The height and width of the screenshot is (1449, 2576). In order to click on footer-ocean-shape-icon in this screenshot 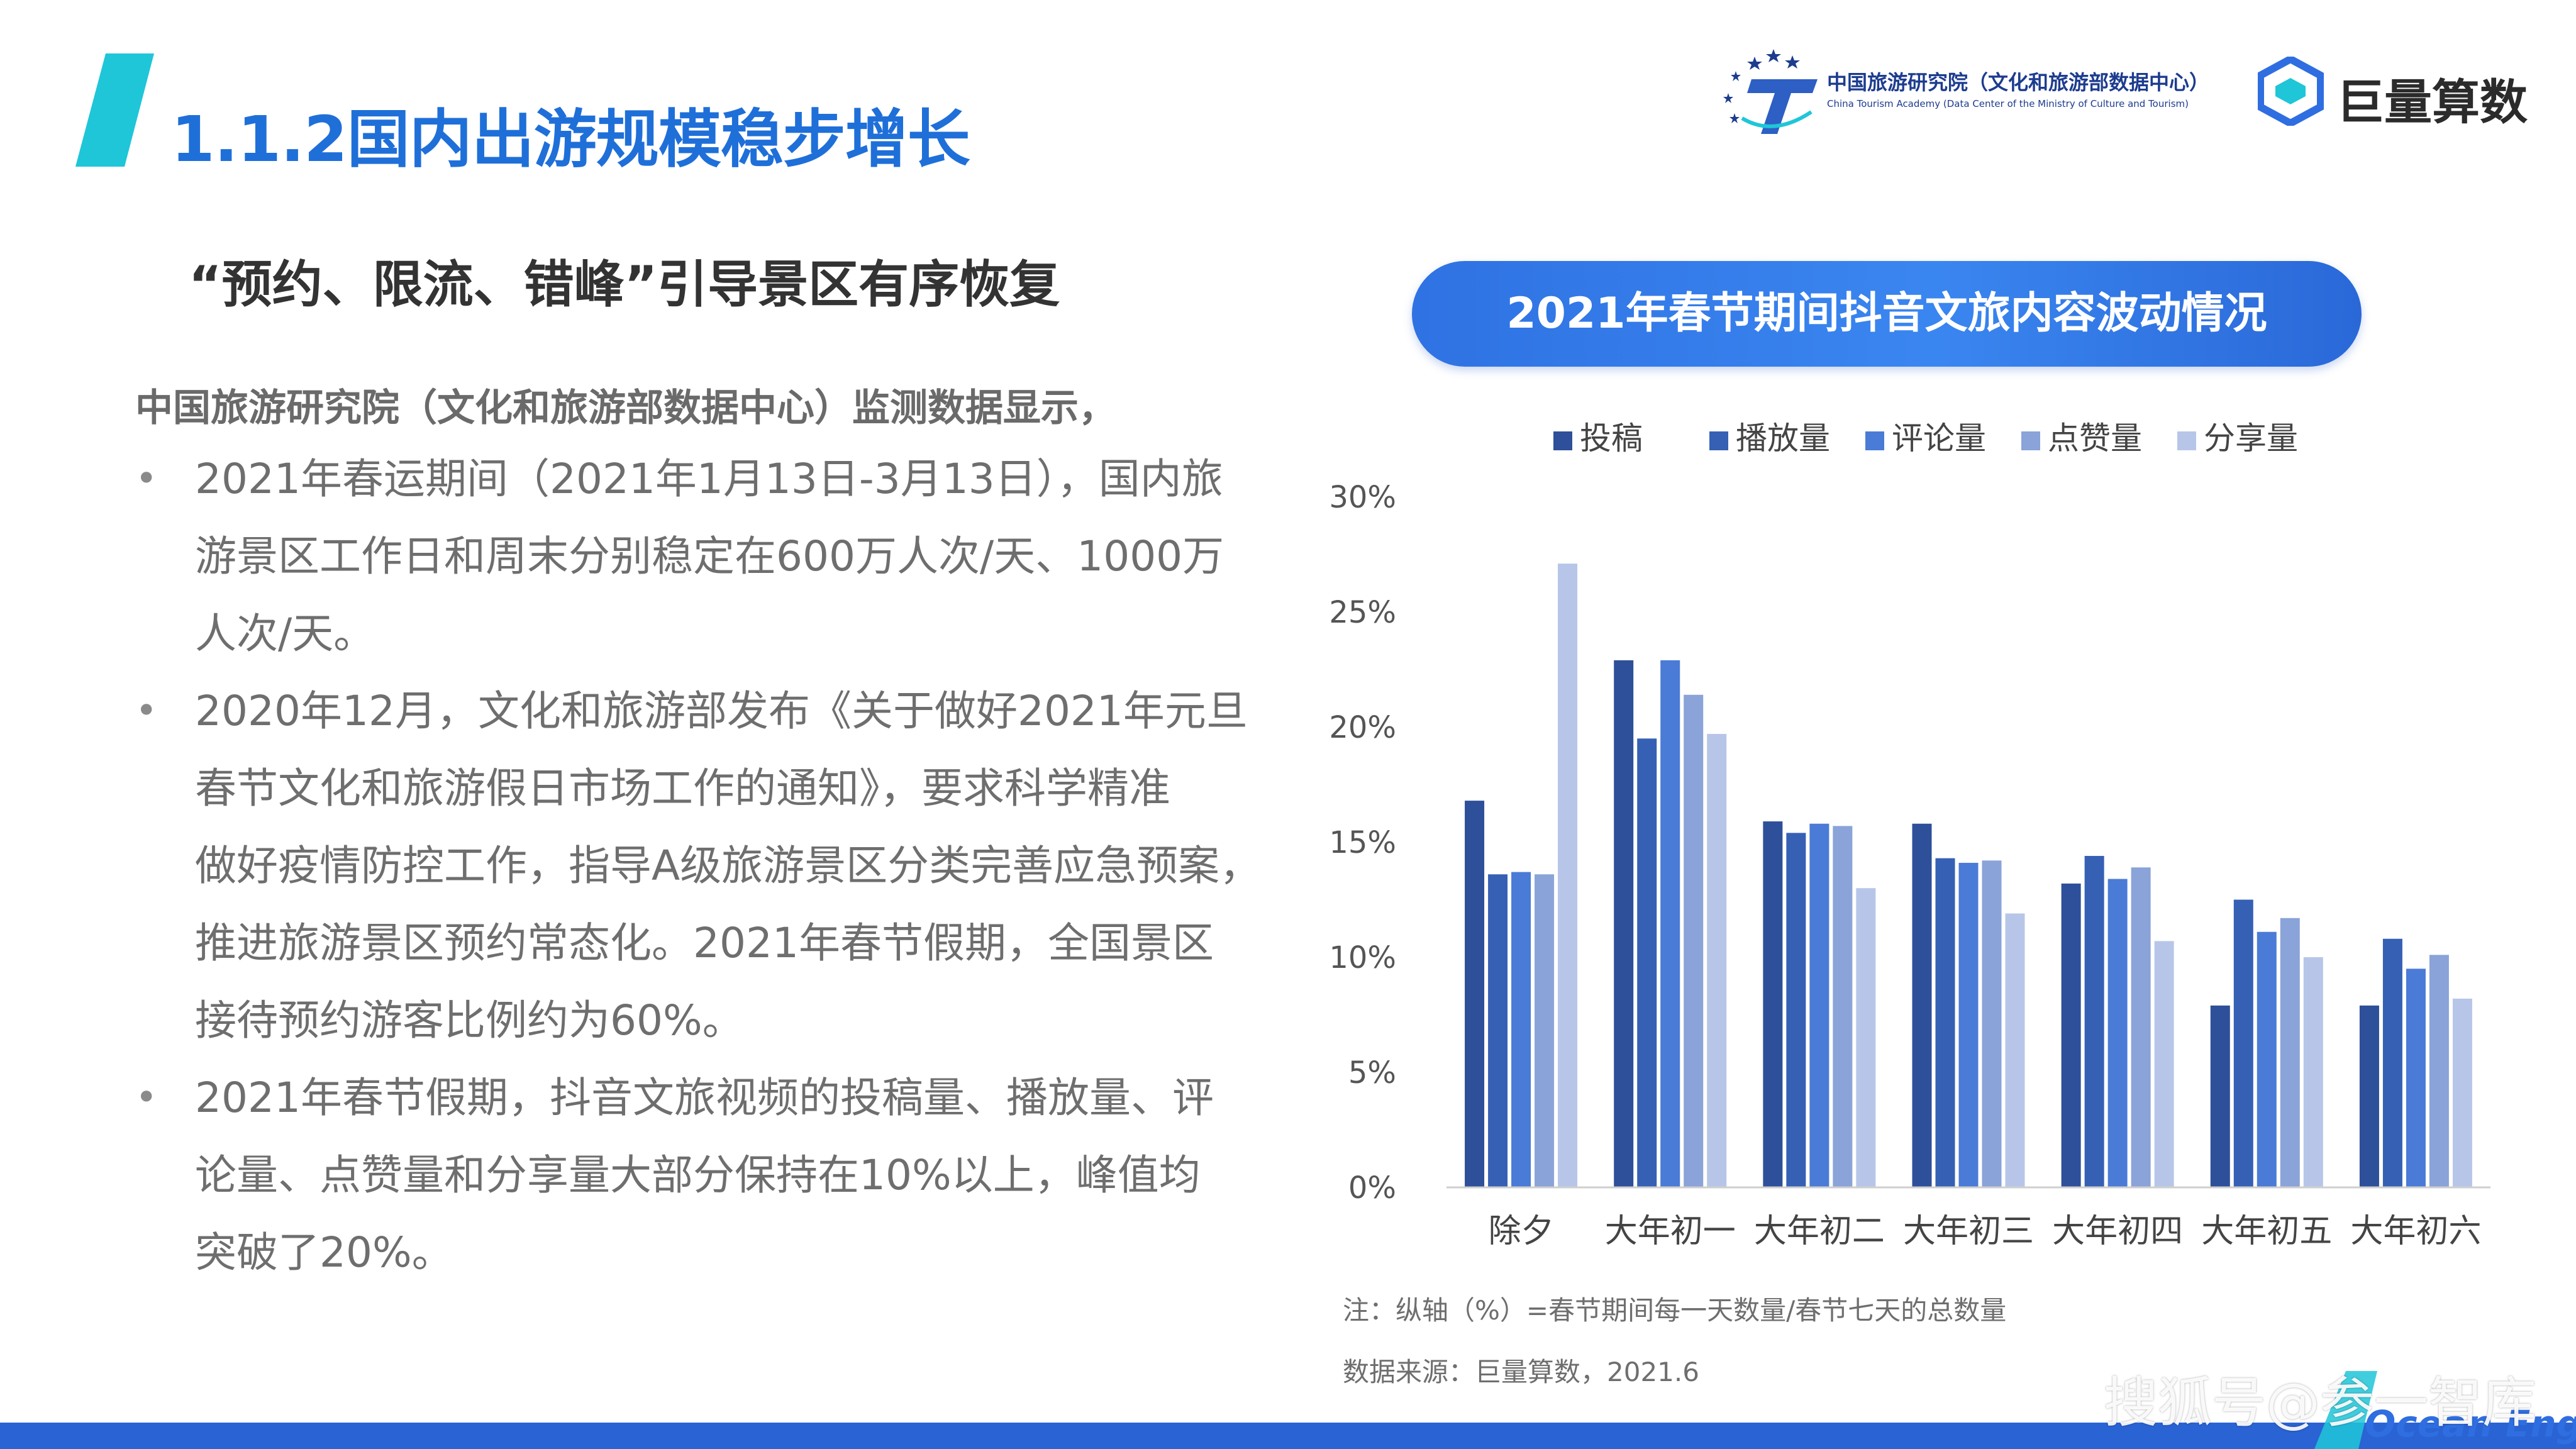, I will do `click(2345, 1410)`.